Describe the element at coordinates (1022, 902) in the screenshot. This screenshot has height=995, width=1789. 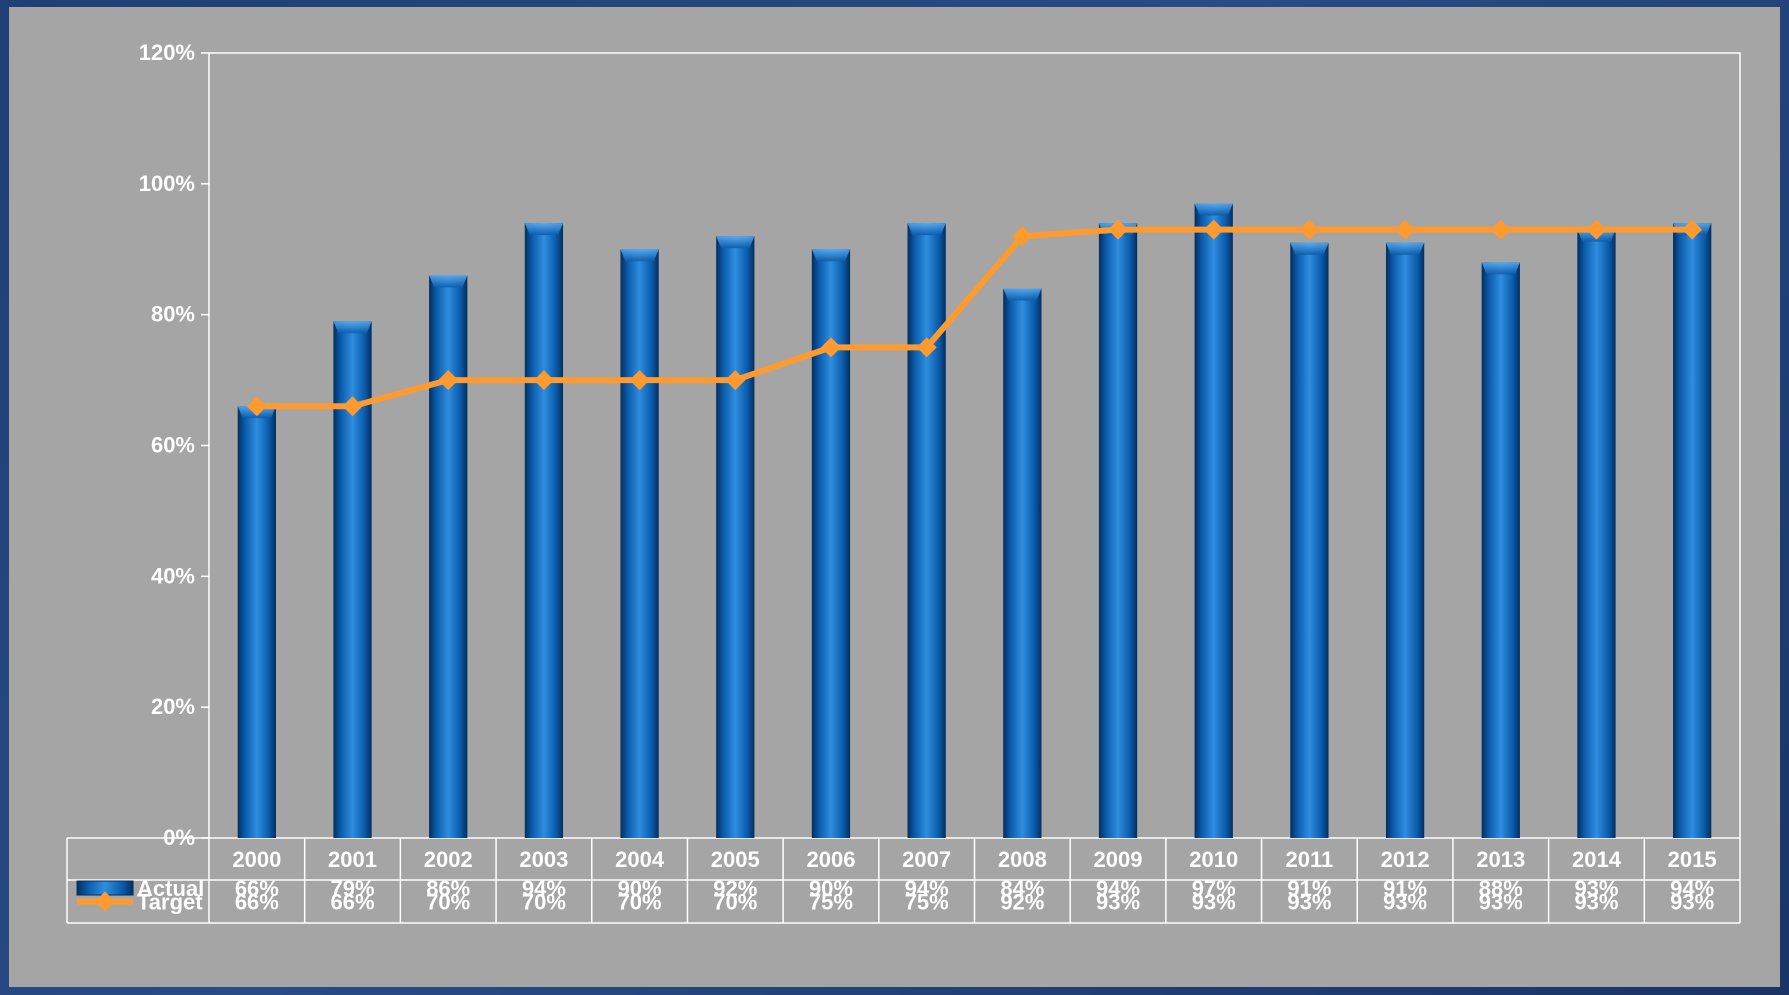
I see `target-value-label: 92%` at that location.